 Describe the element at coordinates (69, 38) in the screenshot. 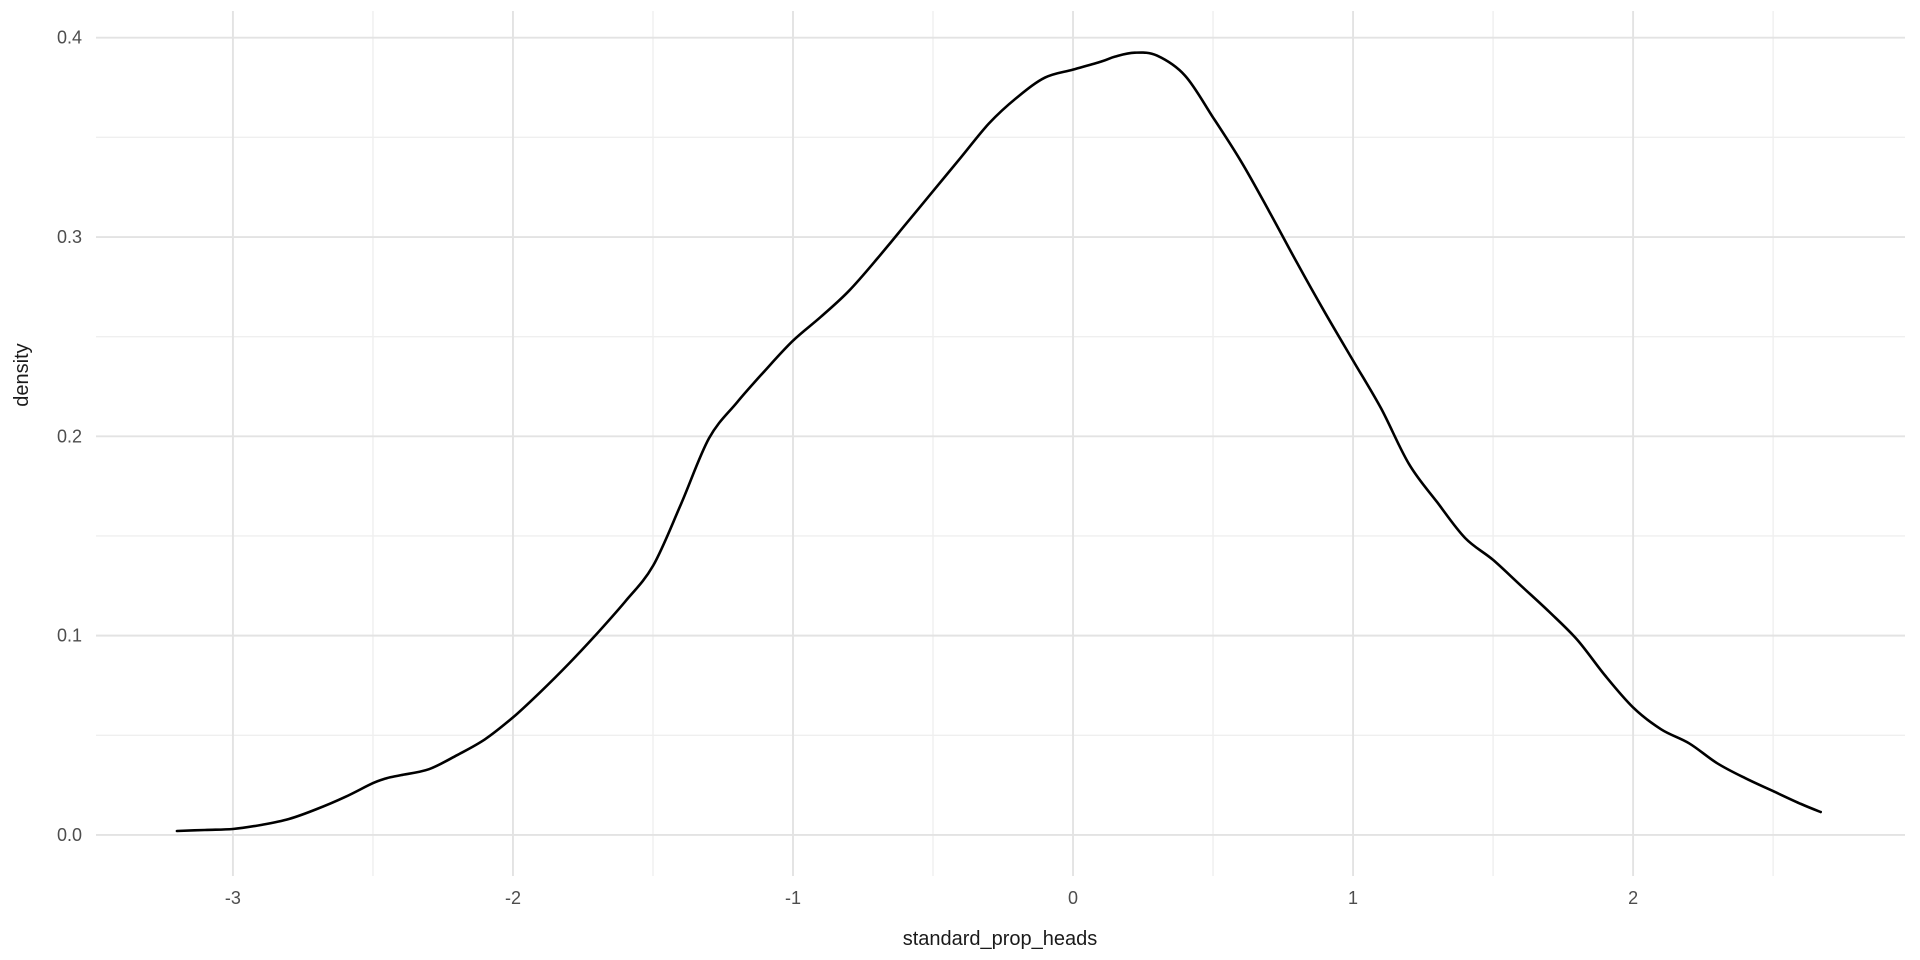

I see `y-tick-label: 0.4` at that location.